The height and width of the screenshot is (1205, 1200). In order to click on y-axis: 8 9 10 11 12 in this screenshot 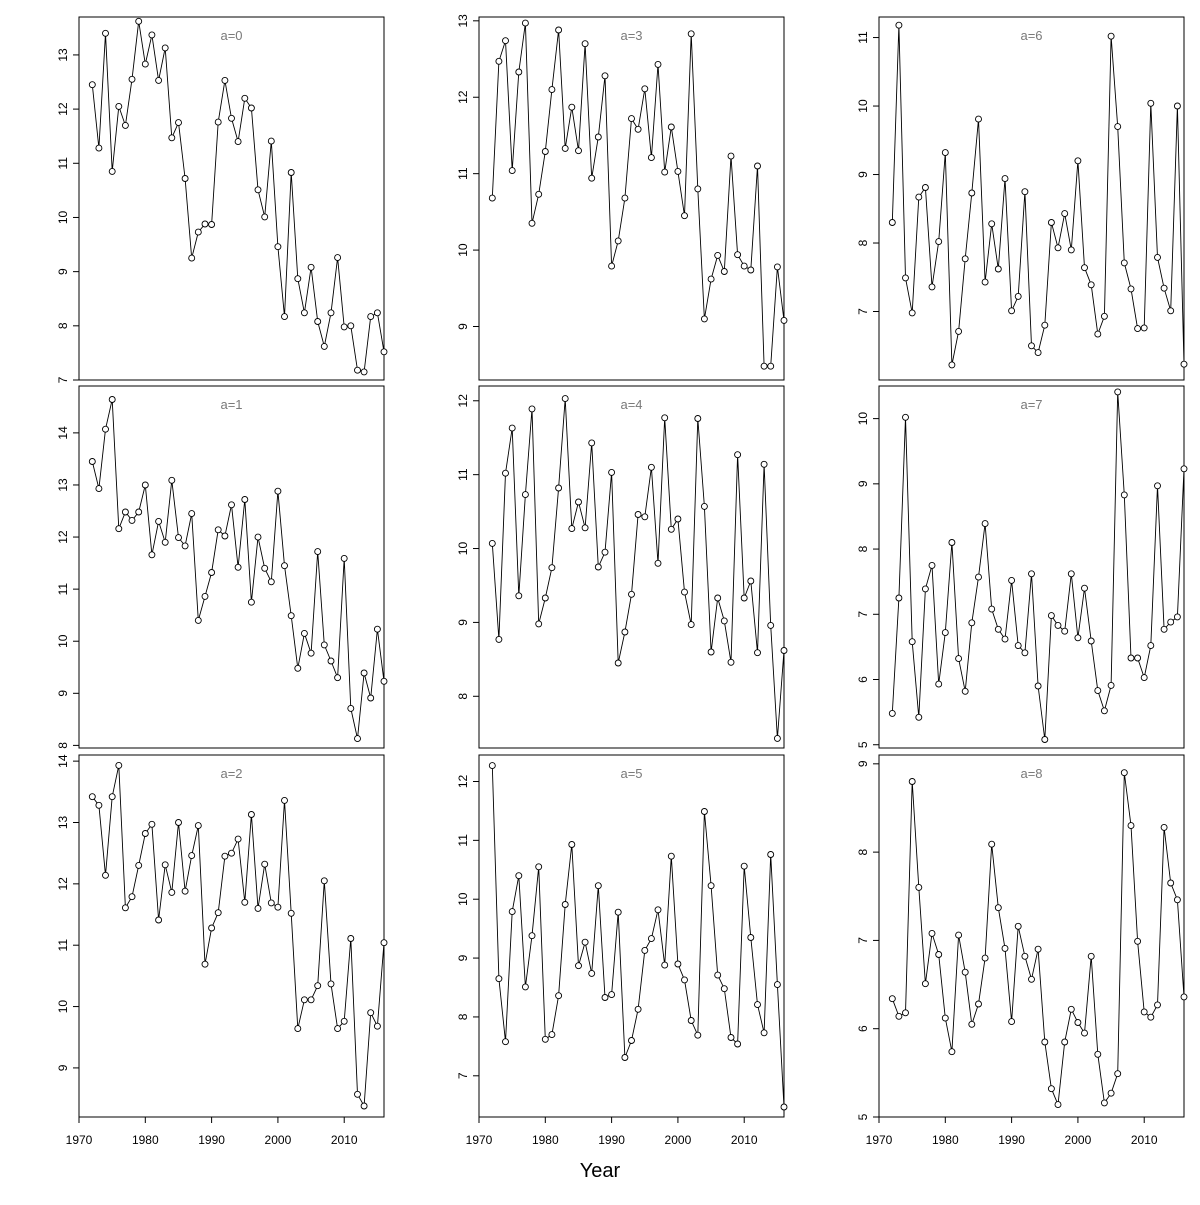, I will do `click(467, 547)`.